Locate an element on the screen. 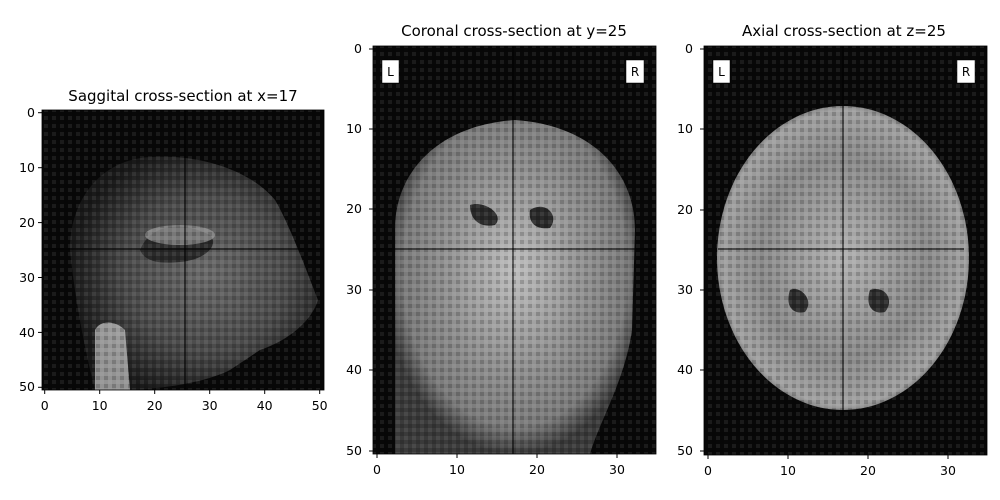 This screenshot has height=500, width=1000. sagittal-y-axis: 0 10 20 30 40 50 is located at coordinates (30, 249).